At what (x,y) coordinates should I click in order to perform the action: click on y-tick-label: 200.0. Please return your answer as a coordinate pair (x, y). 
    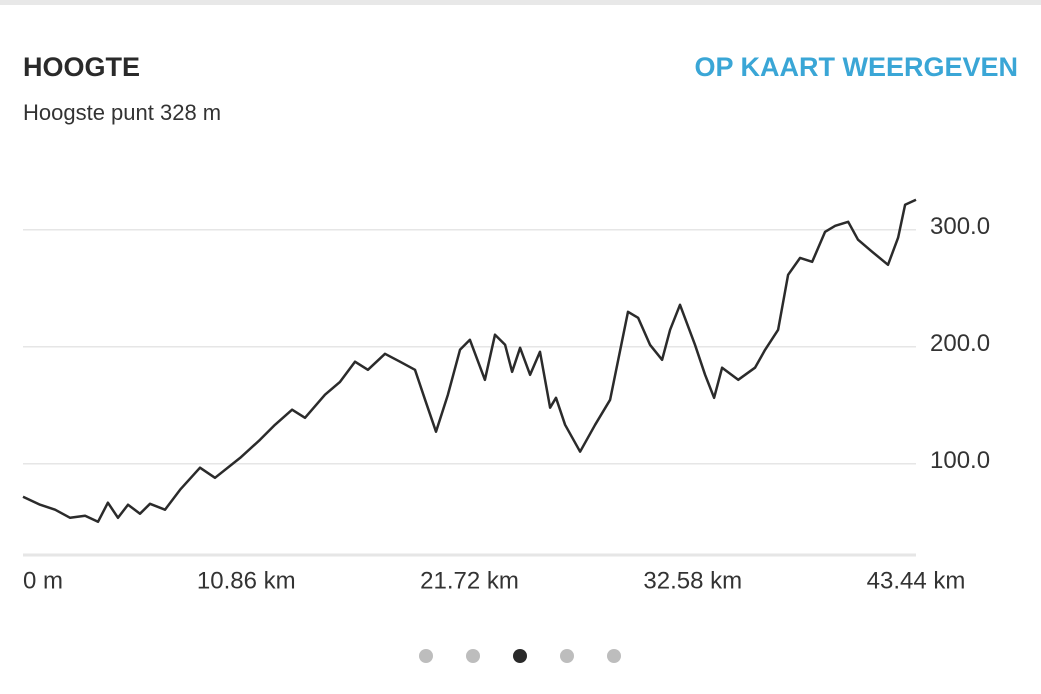
    Looking at the image, I should click on (960, 343).